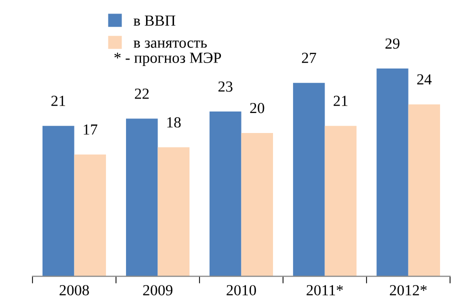 The height and width of the screenshot is (307, 464). I want to click on x-tick-label: 2008, so click(74, 290).